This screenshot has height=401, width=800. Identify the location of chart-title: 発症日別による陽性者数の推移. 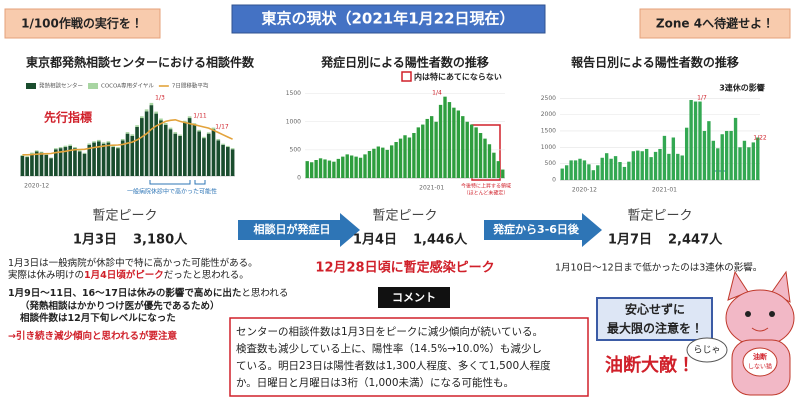
(404, 62).